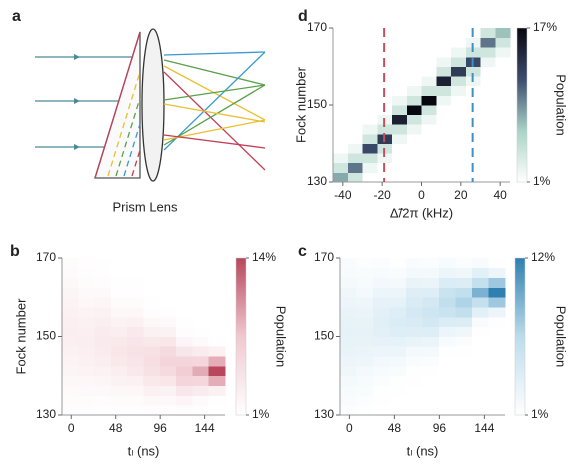 Image resolution: width=573 pixels, height=469 pixels. Describe the element at coordinates (542, 181) in the screenshot. I see `colorbar-tick-label: 1%` at that location.